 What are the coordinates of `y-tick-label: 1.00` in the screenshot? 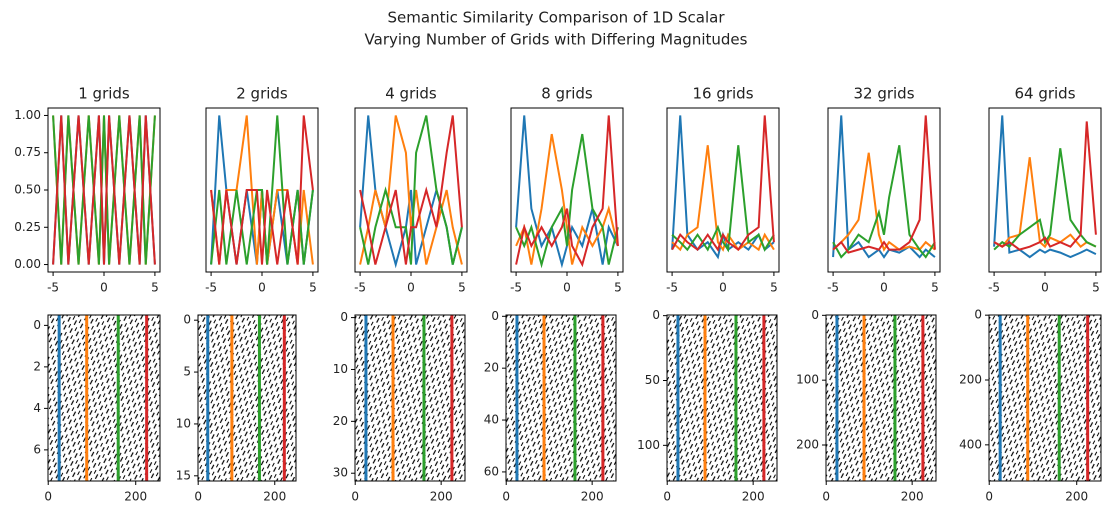 It's located at (27, 115).